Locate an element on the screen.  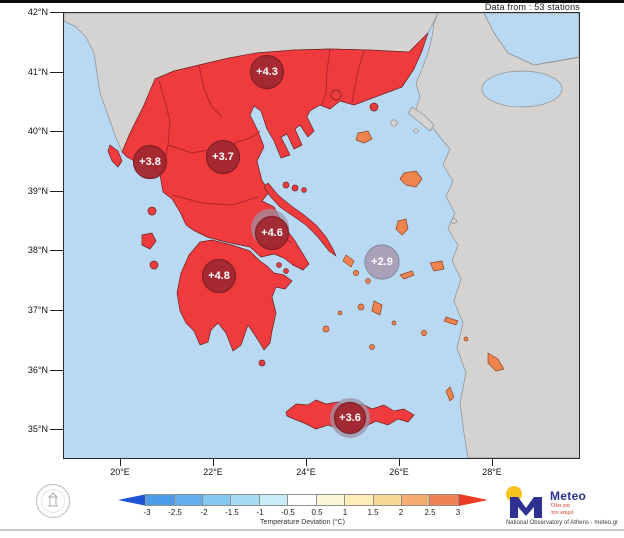
data-source-note: Data from : 53 stations is located at coordinates (532, 7).